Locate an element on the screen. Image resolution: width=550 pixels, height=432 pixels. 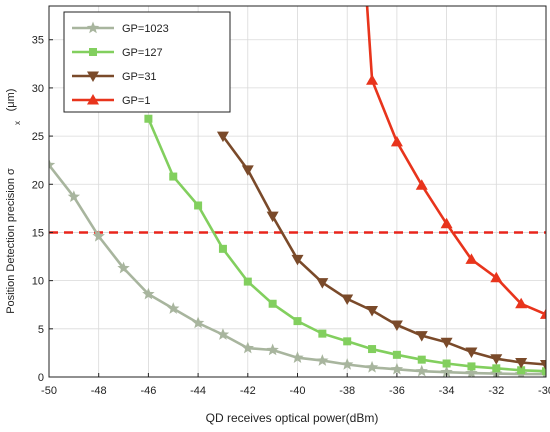
x-tick-label: -48 is located at coordinates (99, 391).